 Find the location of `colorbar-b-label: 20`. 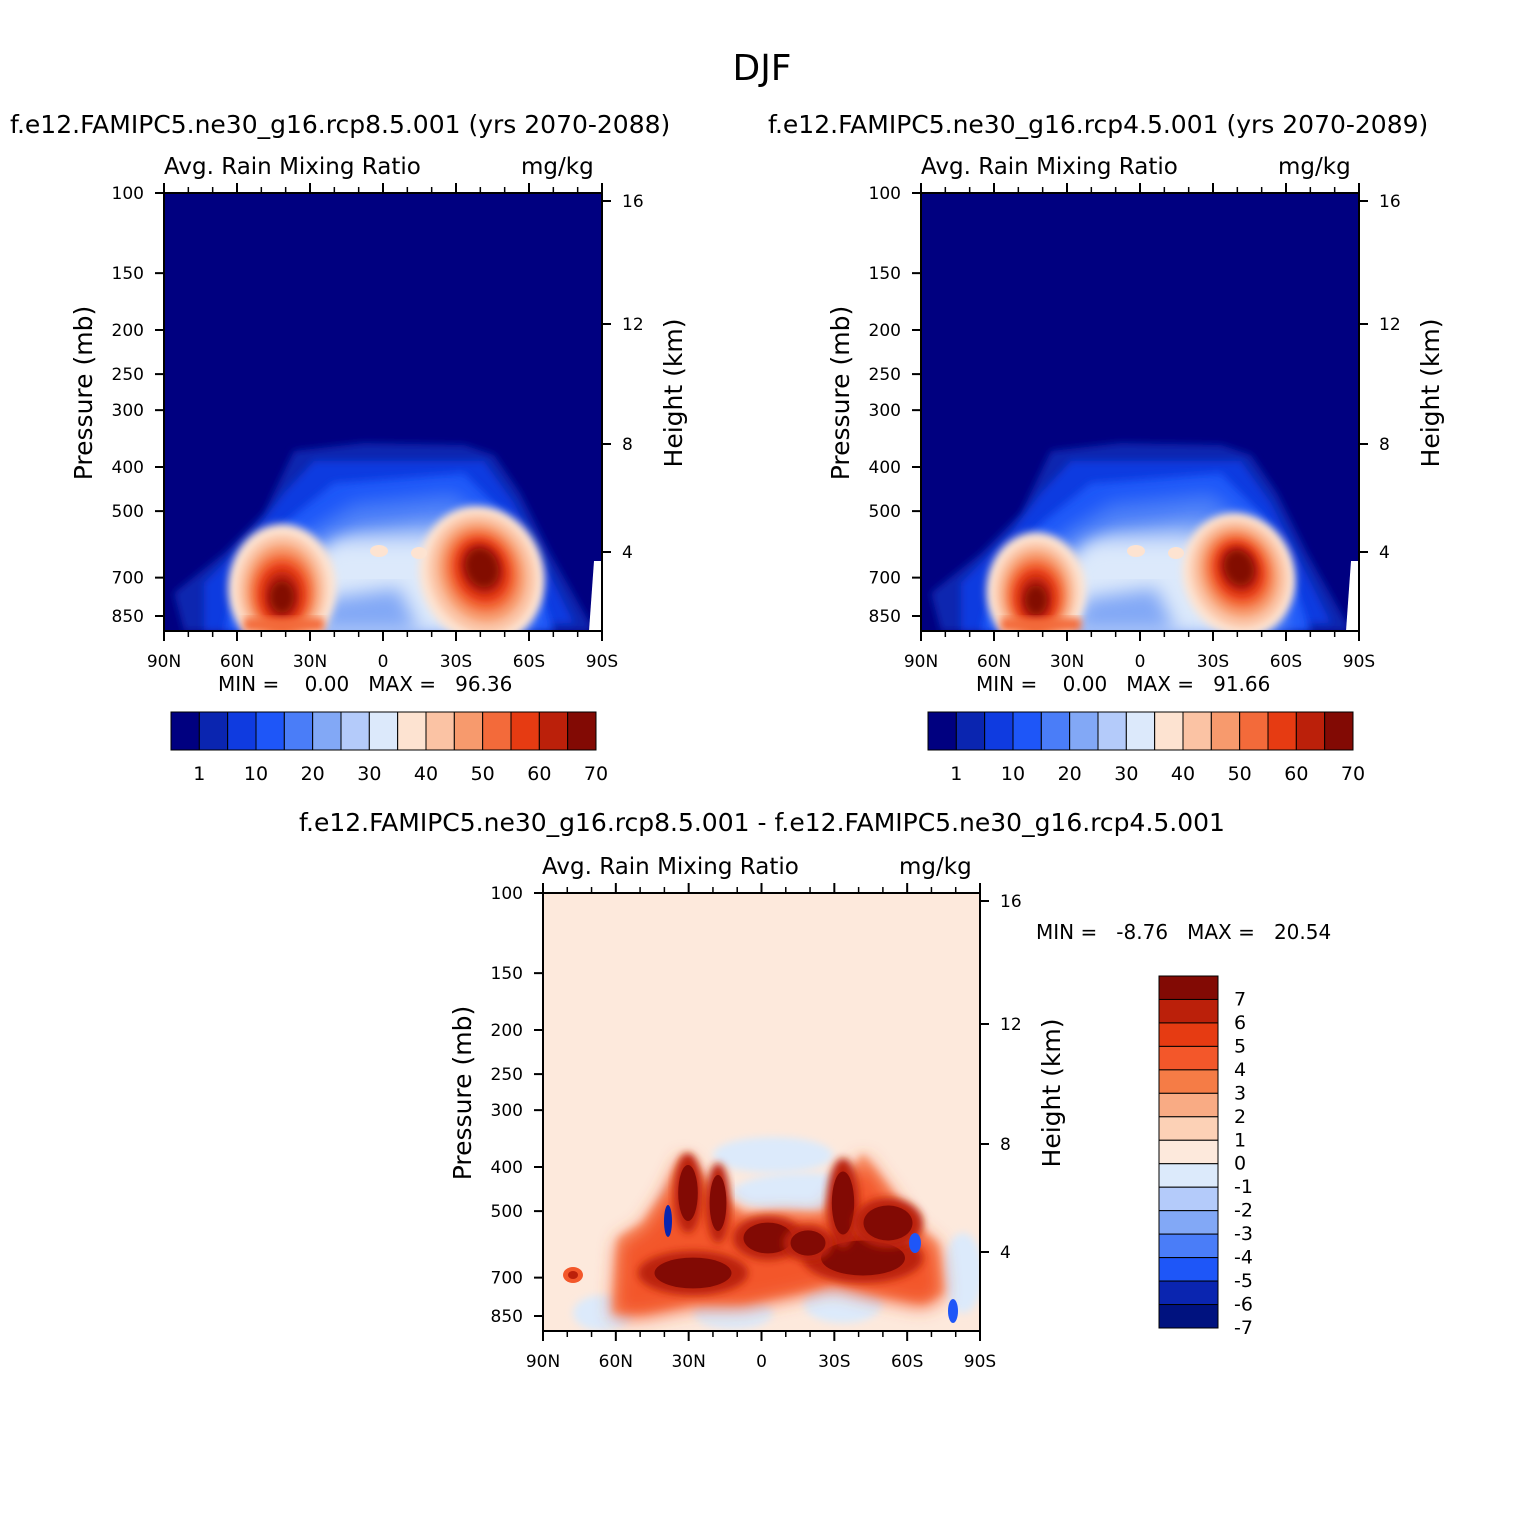

colorbar-b-label: 20 is located at coordinates (1070, 774).